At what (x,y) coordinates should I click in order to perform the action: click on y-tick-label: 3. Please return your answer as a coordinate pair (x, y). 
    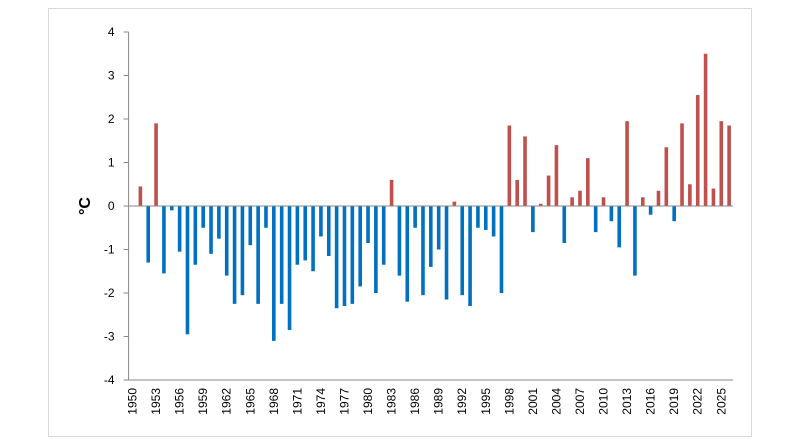
    Looking at the image, I should click on (111, 76).